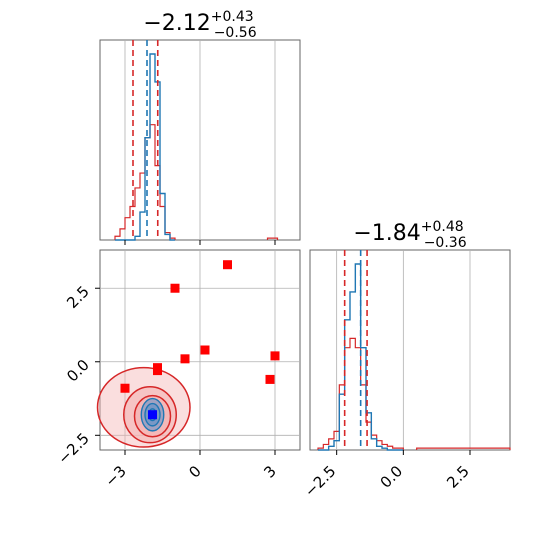 The image size is (550, 550). What do you see at coordinates (320, 481) in the screenshot?
I see `x-tick-label: −2.5` at bounding box center [320, 481].